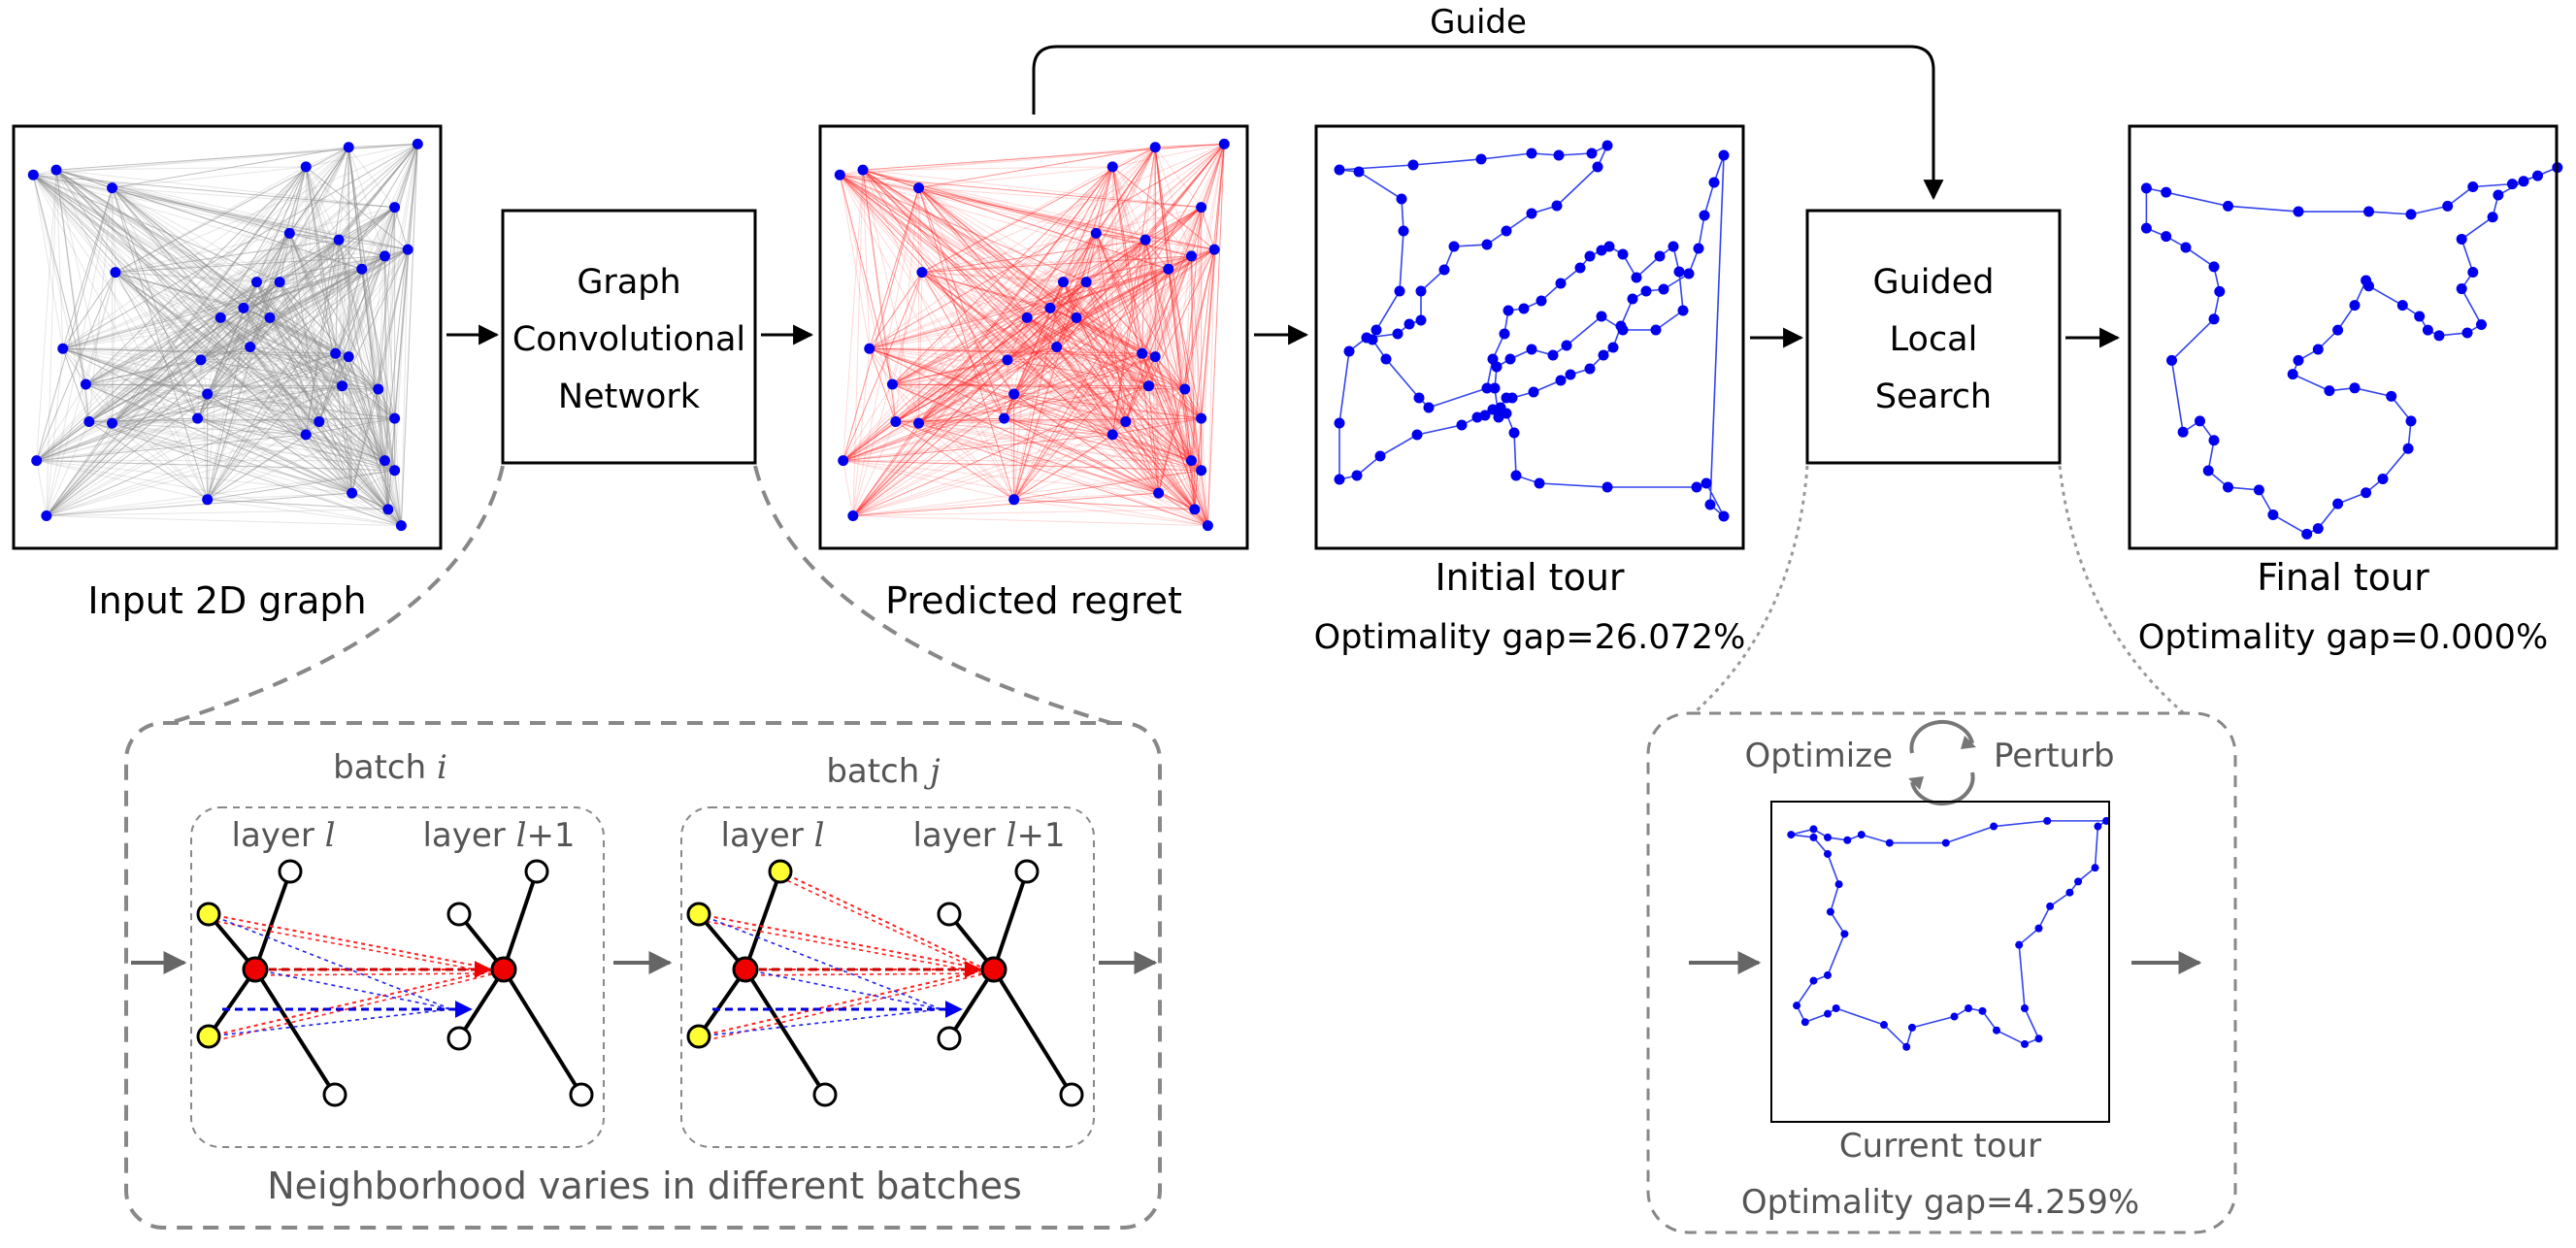 This screenshot has height=1248, width=2576. I want to click on initial-gap-label: Optimality gap=26.072%, so click(1530, 637).